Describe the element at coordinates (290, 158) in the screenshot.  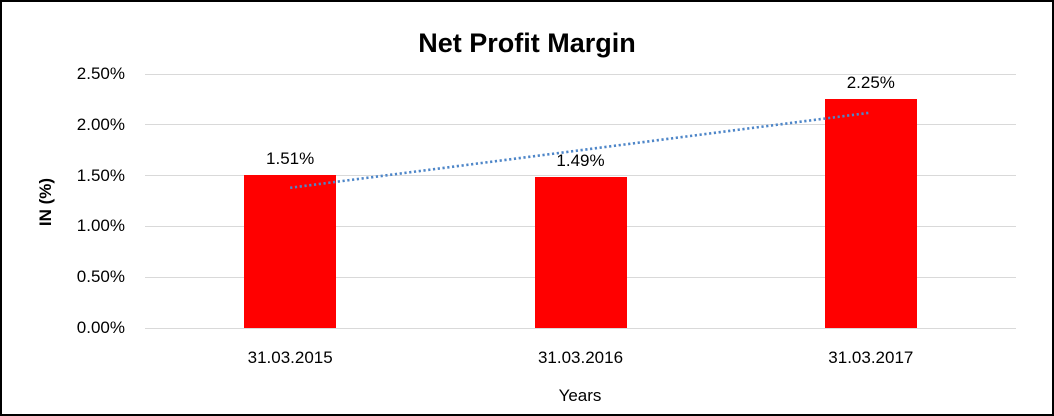
I see `bar-data-label: 1.51%` at that location.